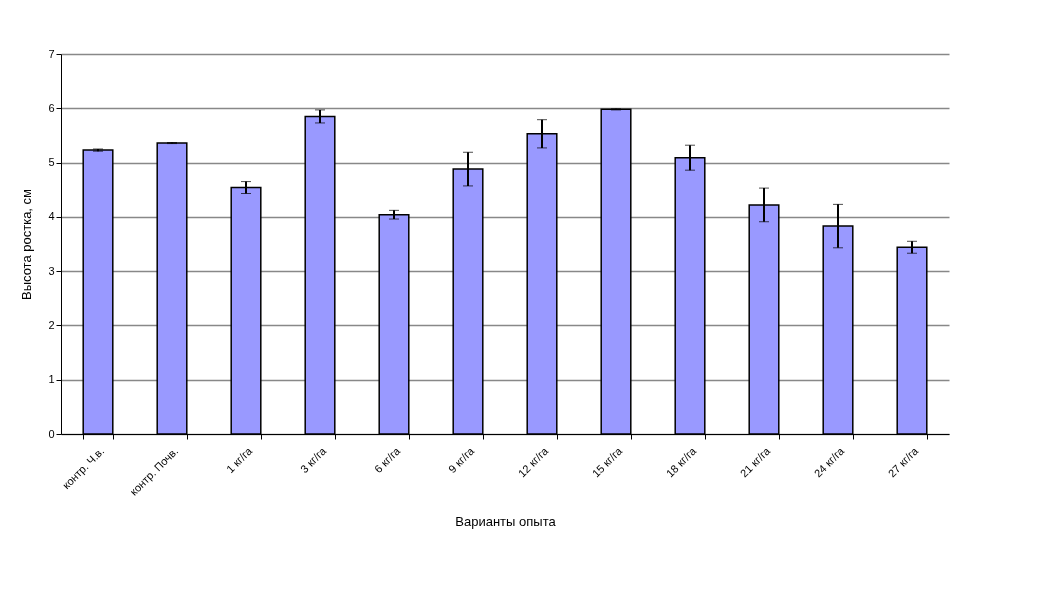  Describe the element at coordinates (239, 460) in the screenshot. I see `x-tick-label: 1 кг/га` at that location.